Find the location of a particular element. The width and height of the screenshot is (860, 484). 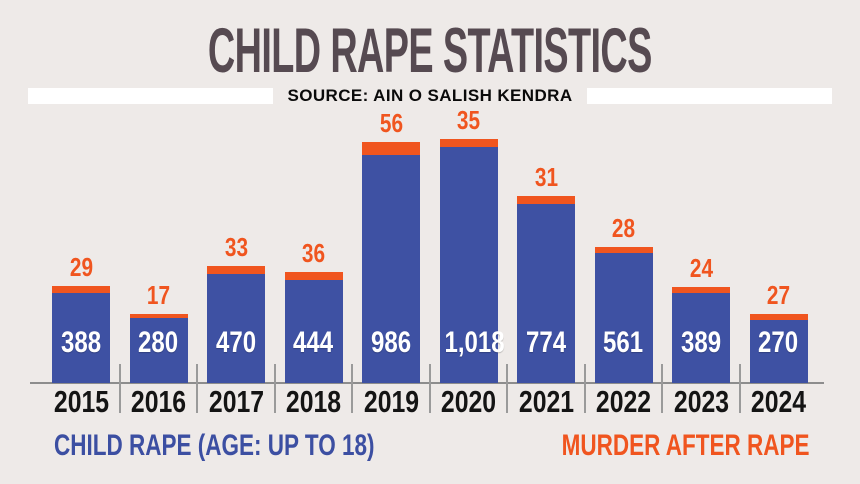

murder-count-label: 33 is located at coordinates (236, 247).